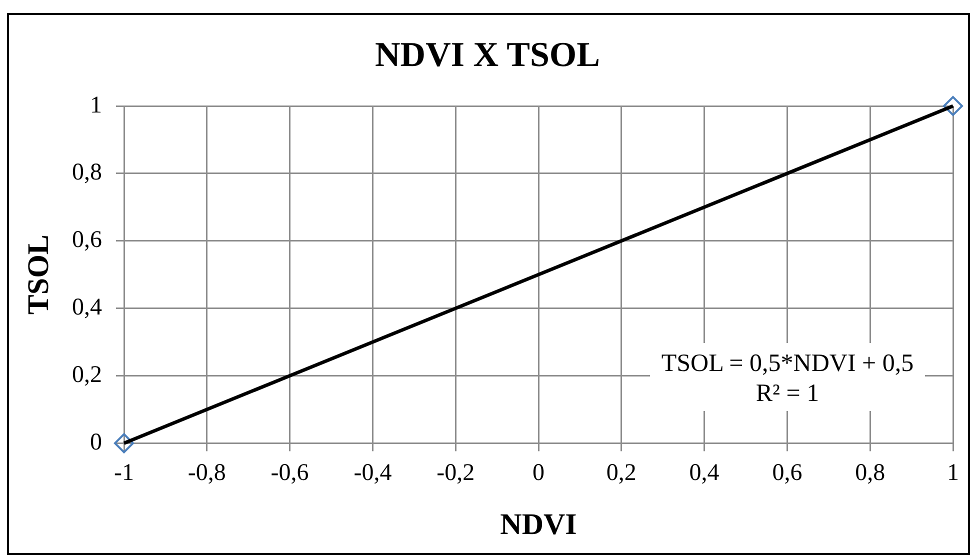 The width and height of the screenshot is (976, 559). I want to click on x-axis-title: NDVI, so click(538, 524).